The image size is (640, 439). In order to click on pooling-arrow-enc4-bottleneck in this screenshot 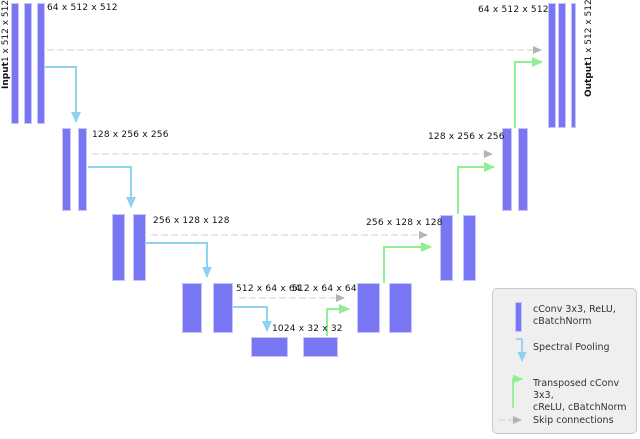, I will do `click(252, 319)`.